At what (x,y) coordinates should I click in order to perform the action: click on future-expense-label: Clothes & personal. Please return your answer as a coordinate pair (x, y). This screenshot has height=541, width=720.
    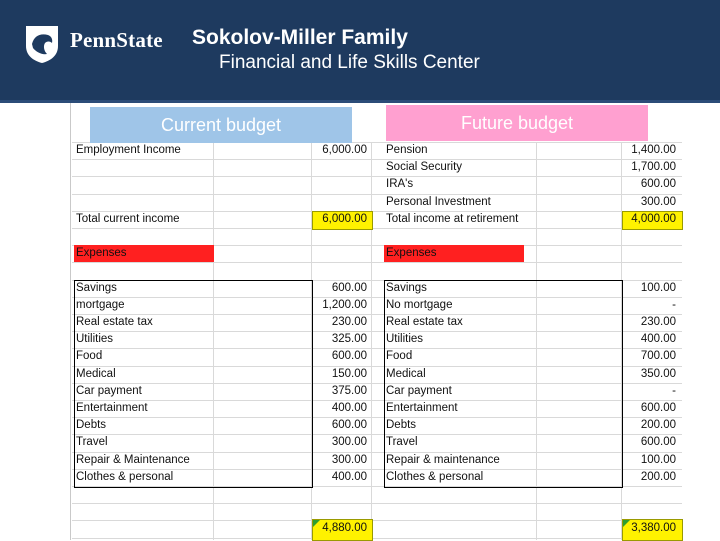
    Looking at the image, I should click on (435, 476).